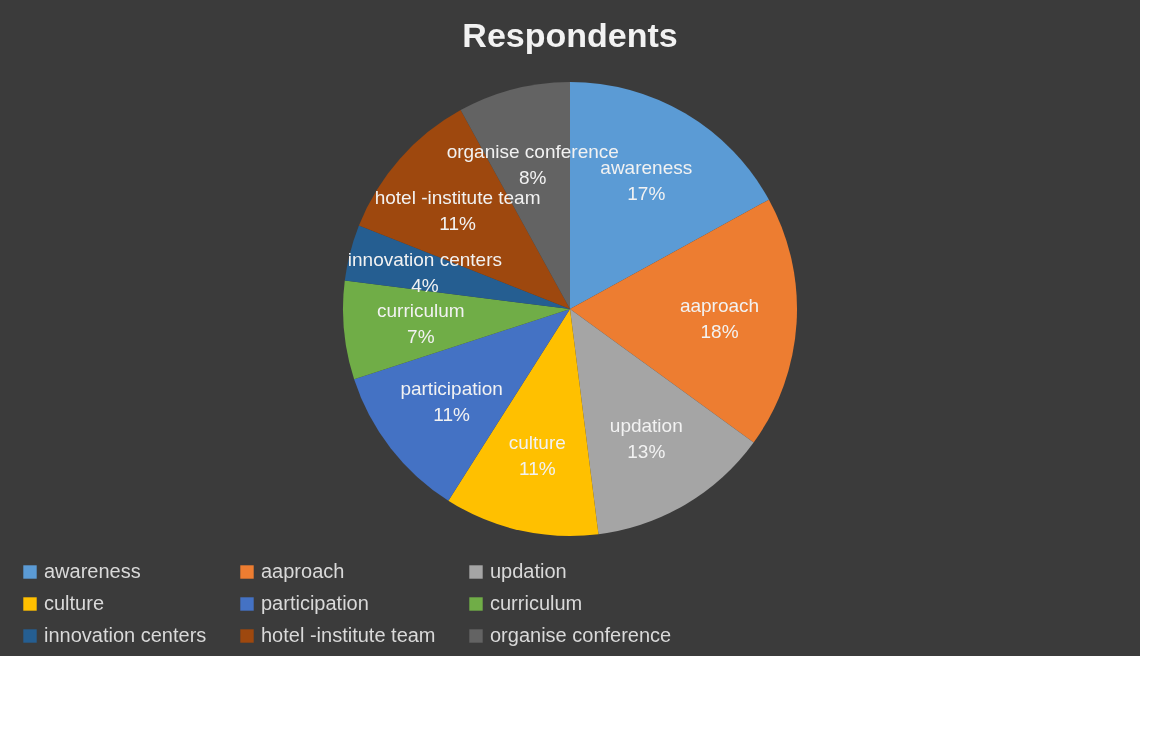  I want to click on slice-label: awareness, so click(646, 168).